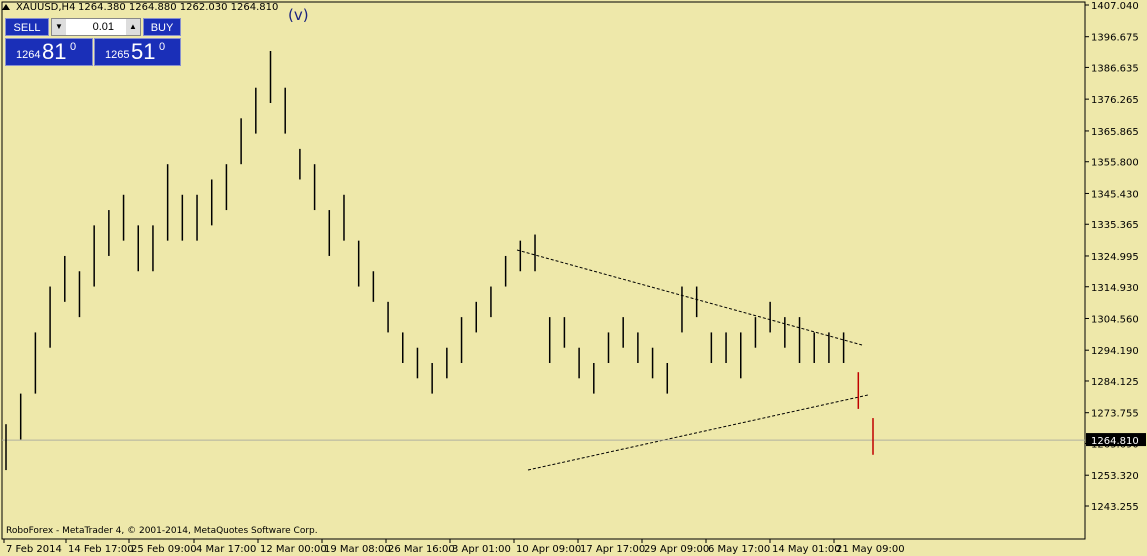 This screenshot has width=1147, height=556. I want to click on trade-panel: SELL ▼ 0.01 ▲ BUY 1264 81 0 1265 51 0, so click(93, 42).